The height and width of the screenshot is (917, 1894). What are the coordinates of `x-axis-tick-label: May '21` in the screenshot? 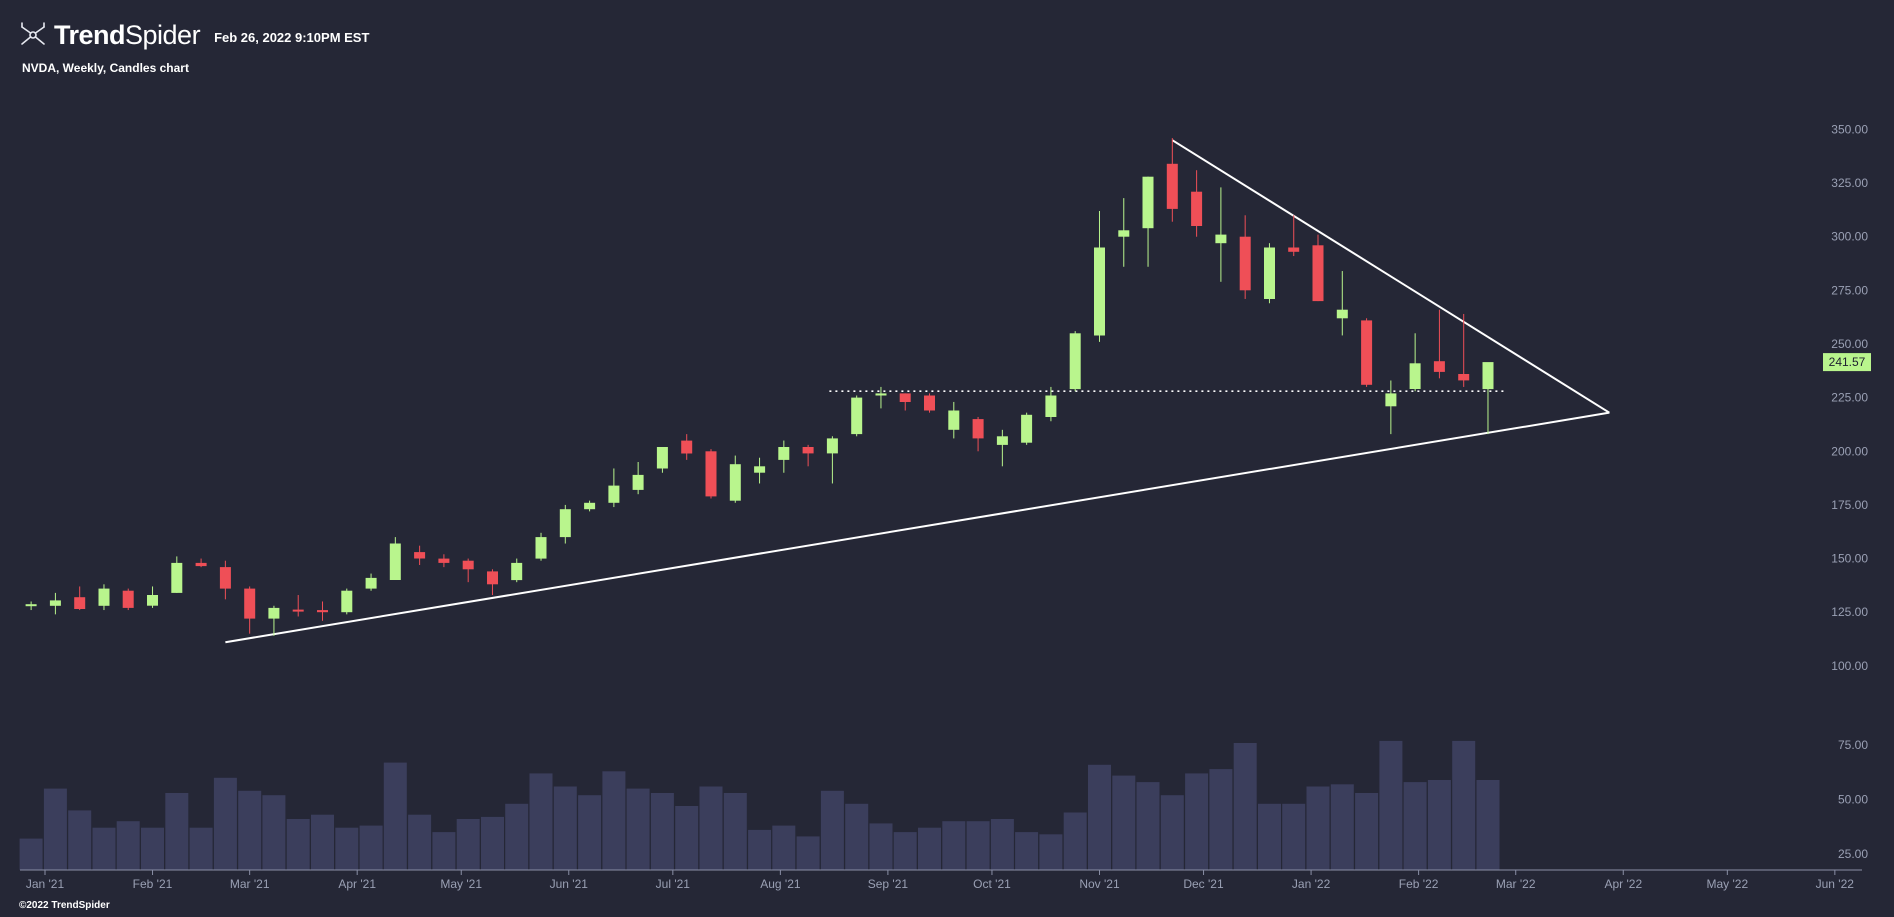 It's located at (461, 884).